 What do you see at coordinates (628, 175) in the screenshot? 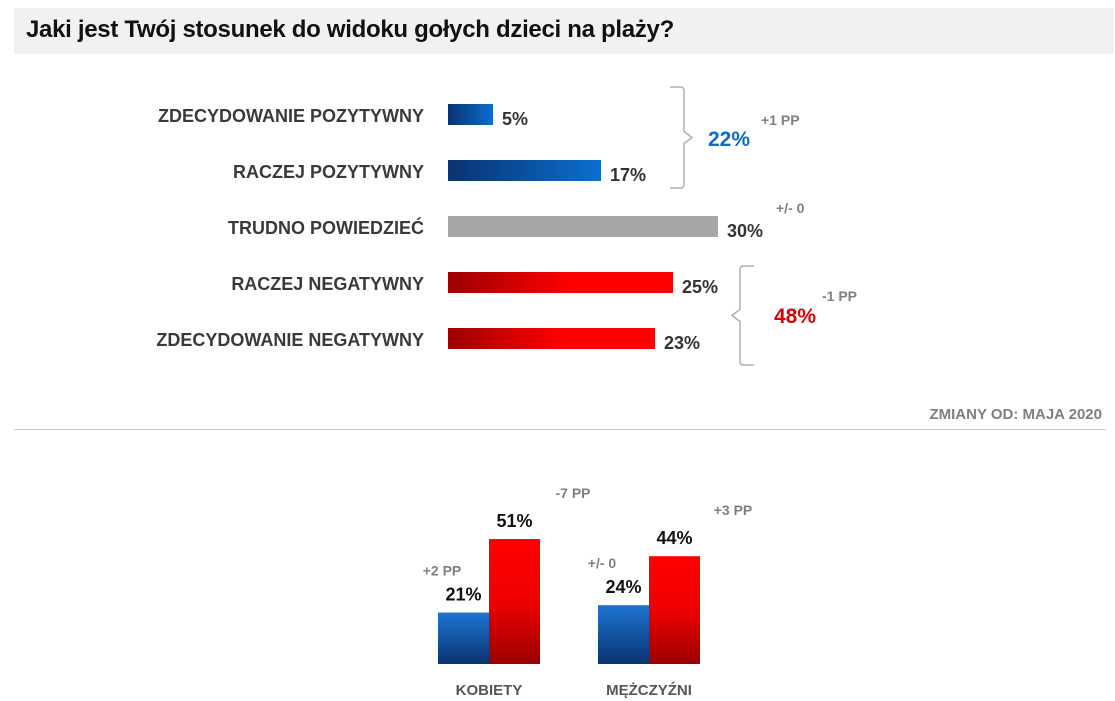
I see `value-label: 17%` at bounding box center [628, 175].